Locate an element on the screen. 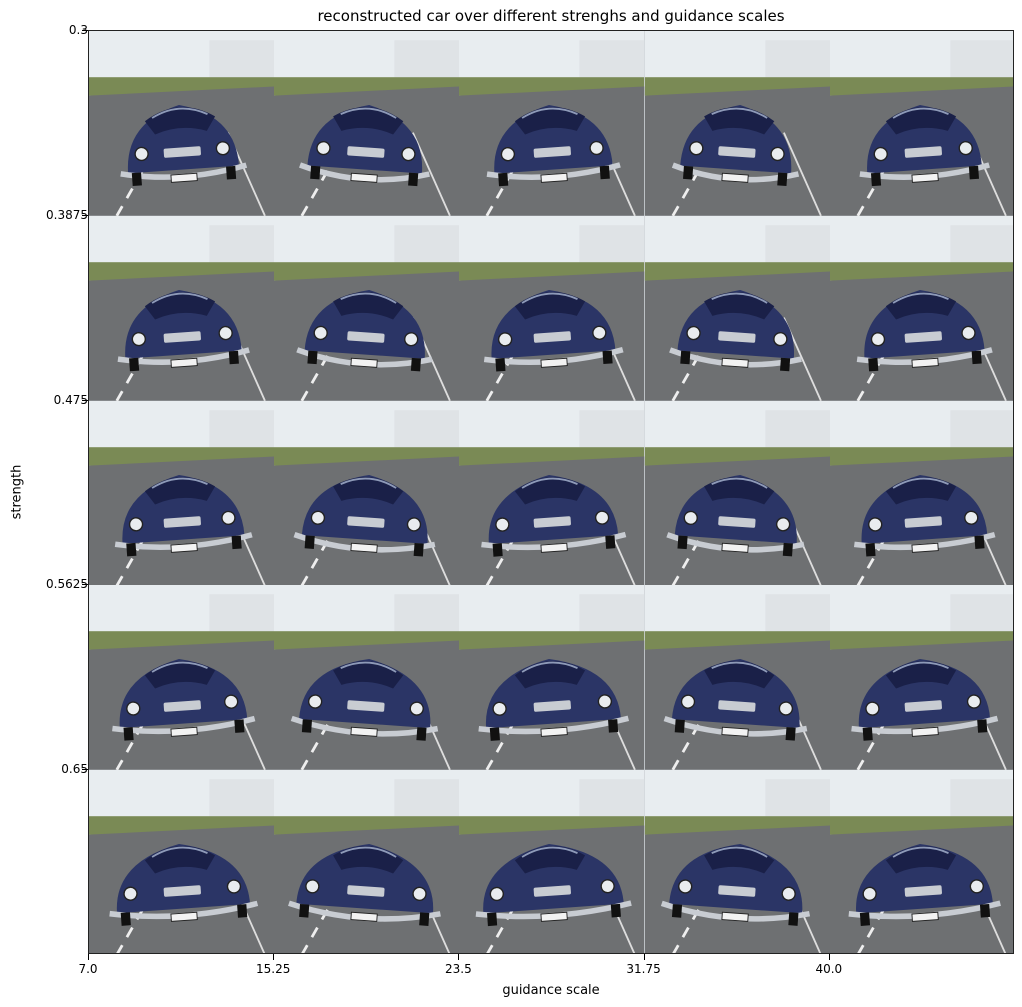 The width and height of the screenshot is (1022, 1007). x-tick-label: 40.0 is located at coordinates (829, 969).